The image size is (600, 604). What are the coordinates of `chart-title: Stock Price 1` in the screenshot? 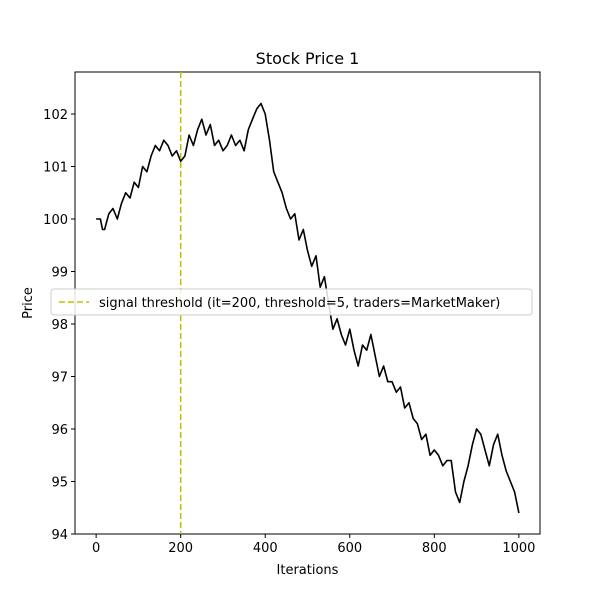 It's located at (308, 58).